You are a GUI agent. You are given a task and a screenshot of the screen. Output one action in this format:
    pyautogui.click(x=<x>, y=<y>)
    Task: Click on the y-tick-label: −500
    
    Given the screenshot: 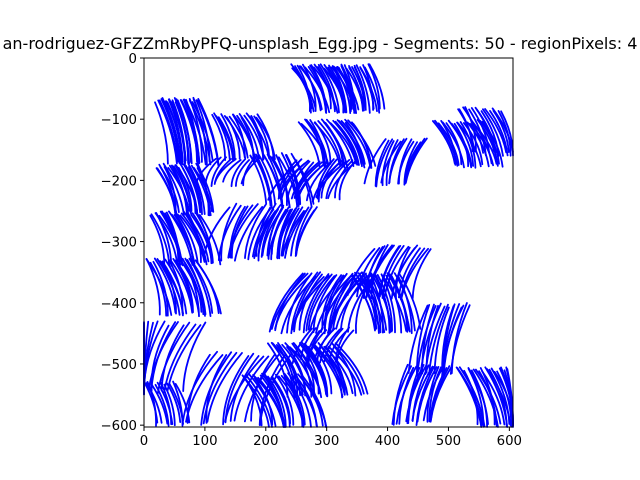 What is the action you would take?
    pyautogui.click(x=118, y=365)
    